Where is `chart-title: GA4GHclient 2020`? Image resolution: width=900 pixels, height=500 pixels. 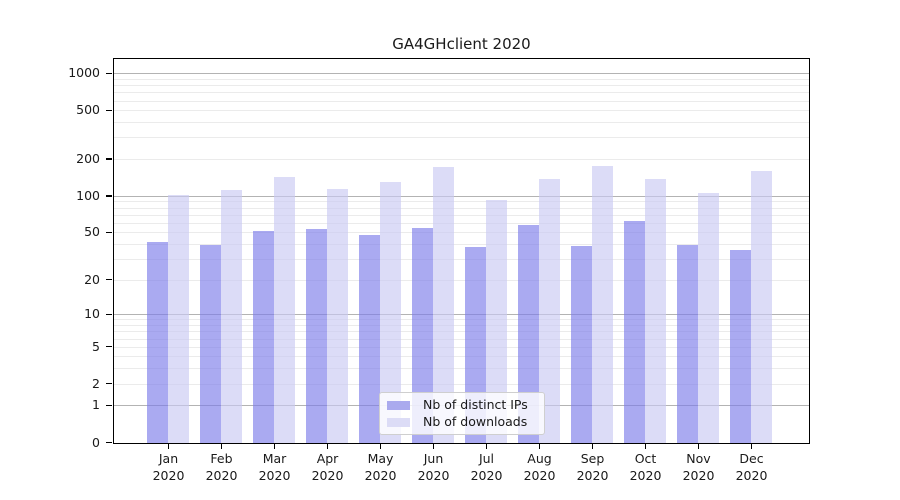 chart-title: GA4GHclient 2020 is located at coordinates (461, 44).